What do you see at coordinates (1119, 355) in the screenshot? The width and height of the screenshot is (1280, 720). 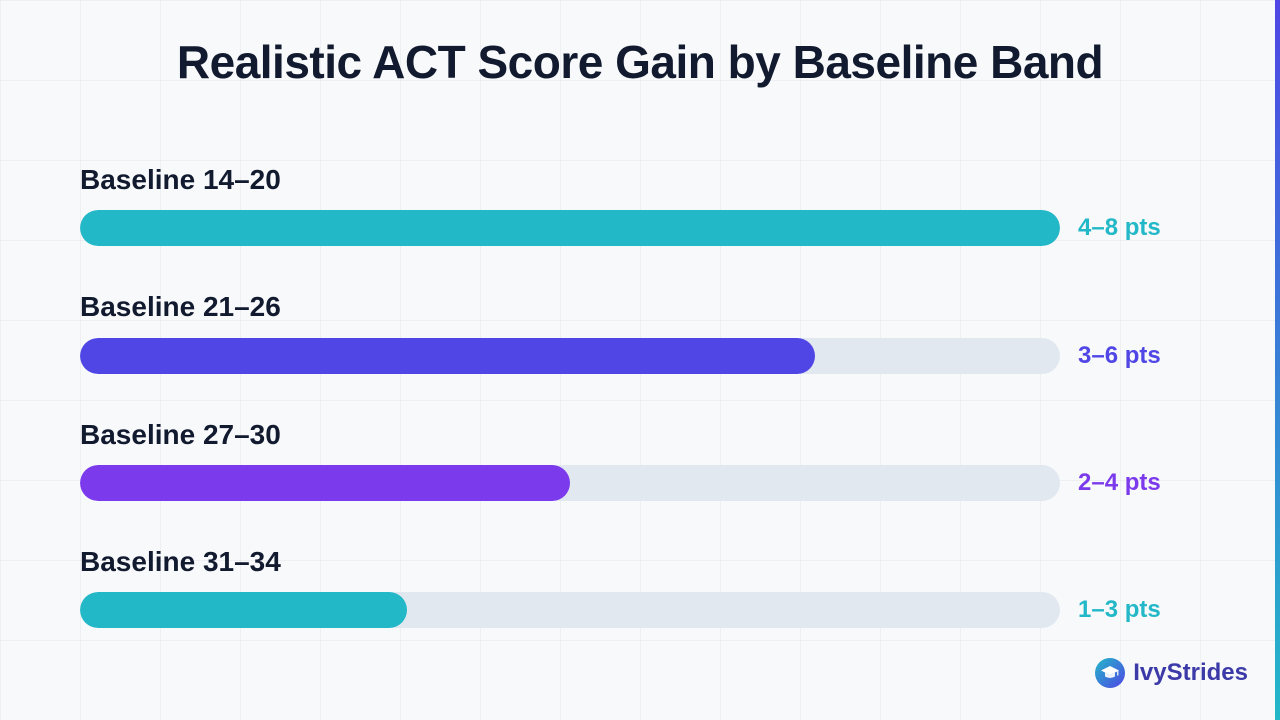 I see `value-label: 3–6 pts` at bounding box center [1119, 355].